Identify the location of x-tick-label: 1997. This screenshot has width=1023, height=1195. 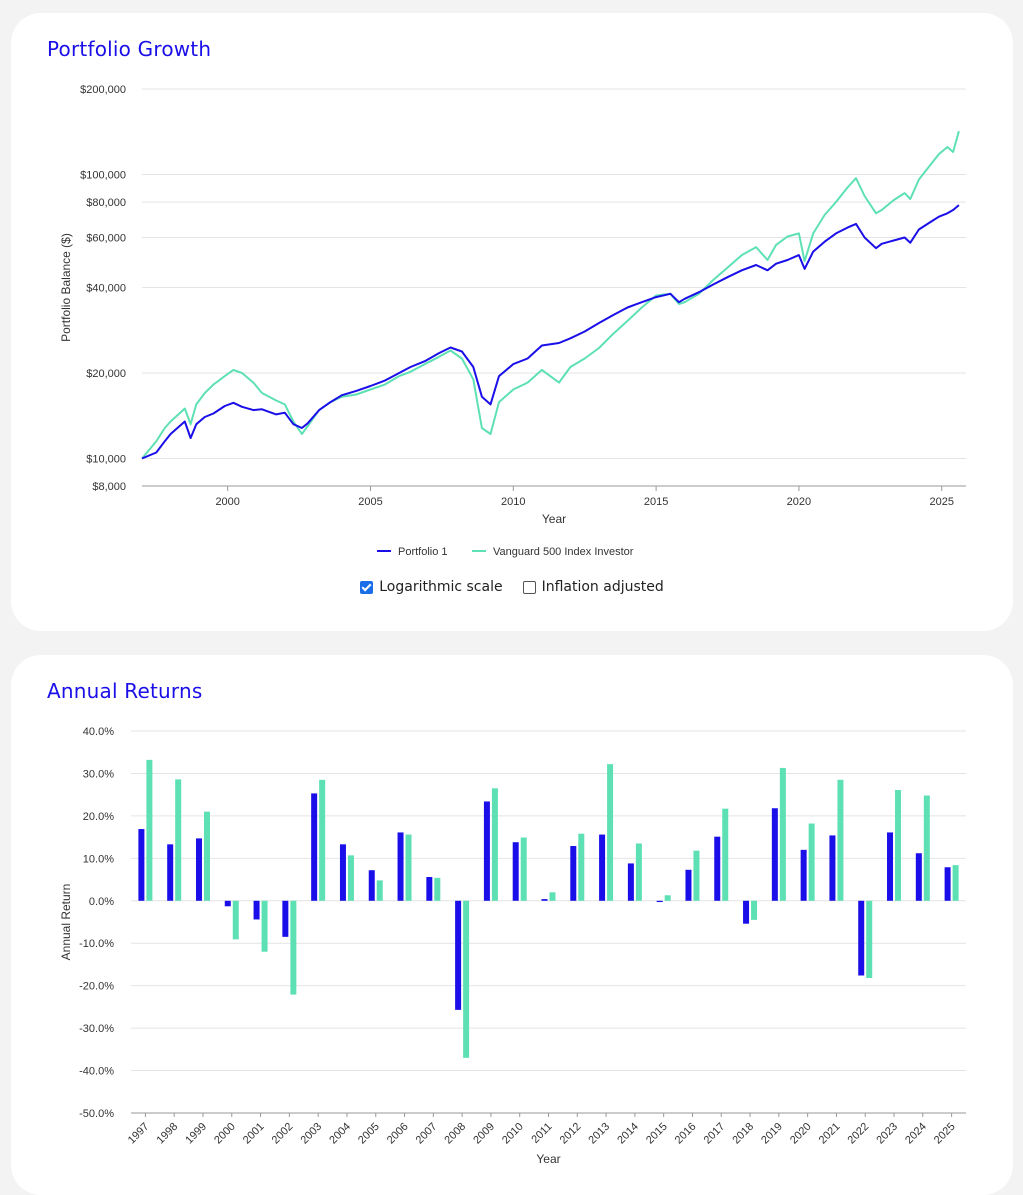
(139, 1134).